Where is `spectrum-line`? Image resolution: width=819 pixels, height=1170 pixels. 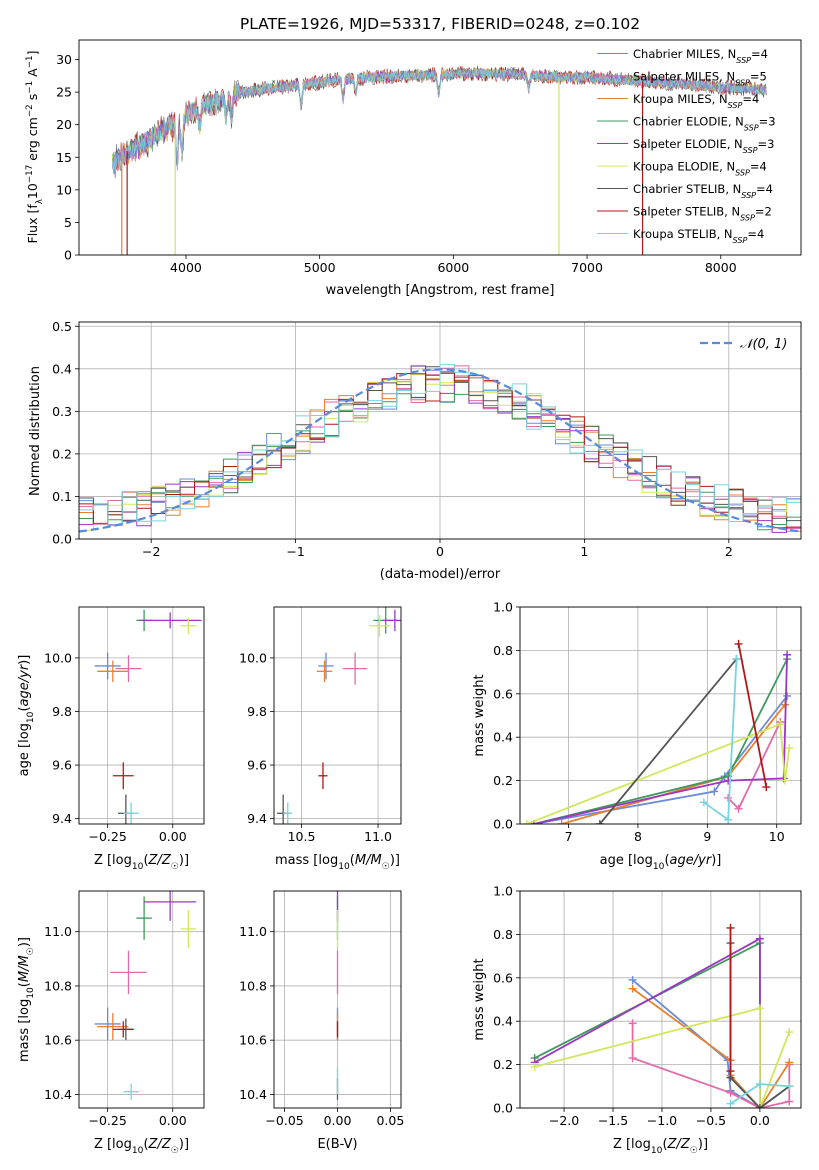 spectrum-line is located at coordinates (439, 119).